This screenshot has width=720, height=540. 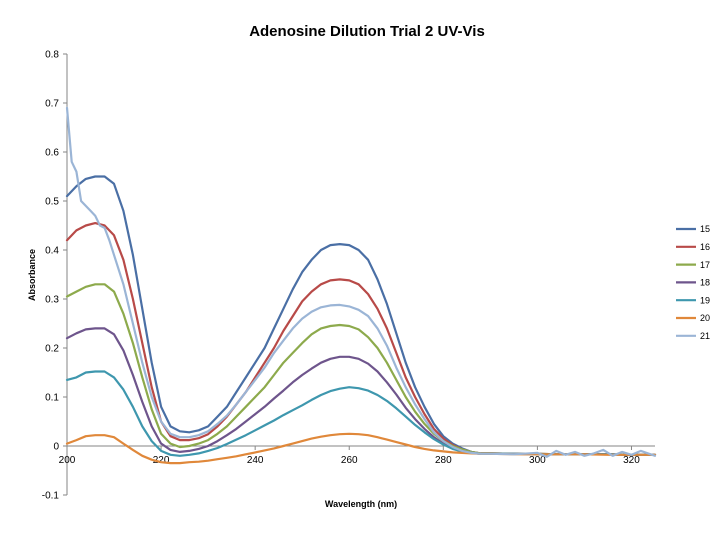 I want to click on y-tick-label: 0.5, so click(x=52, y=202).